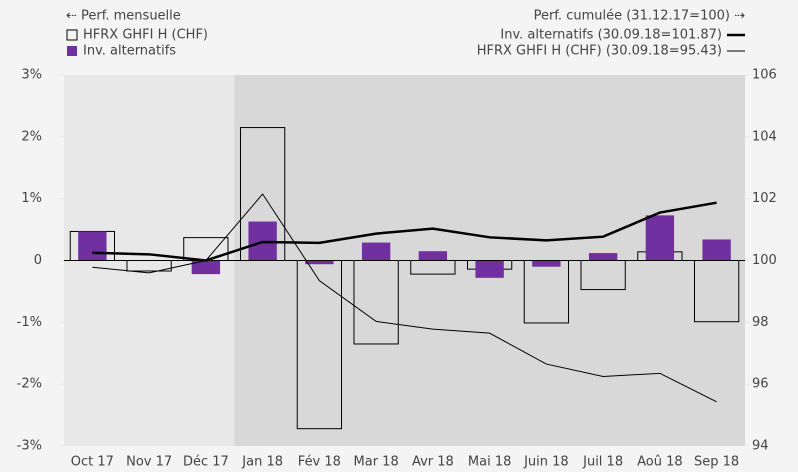 The height and width of the screenshot is (472, 798). Describe the element at coordinates (760, 322) in the screenshot. I see `y2-tick-label: 98` at that location.